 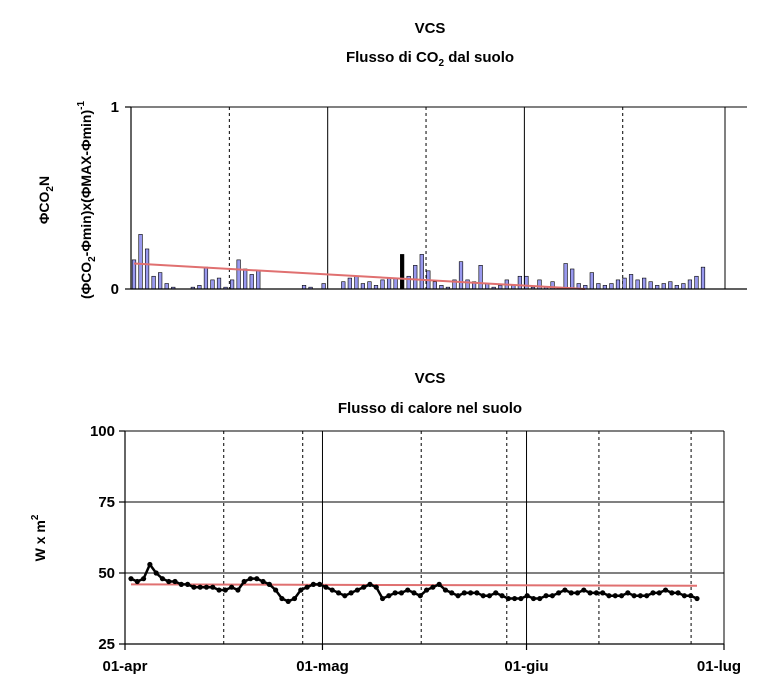 I want to click on chart2-trend-line, so click(x=414, y=585).